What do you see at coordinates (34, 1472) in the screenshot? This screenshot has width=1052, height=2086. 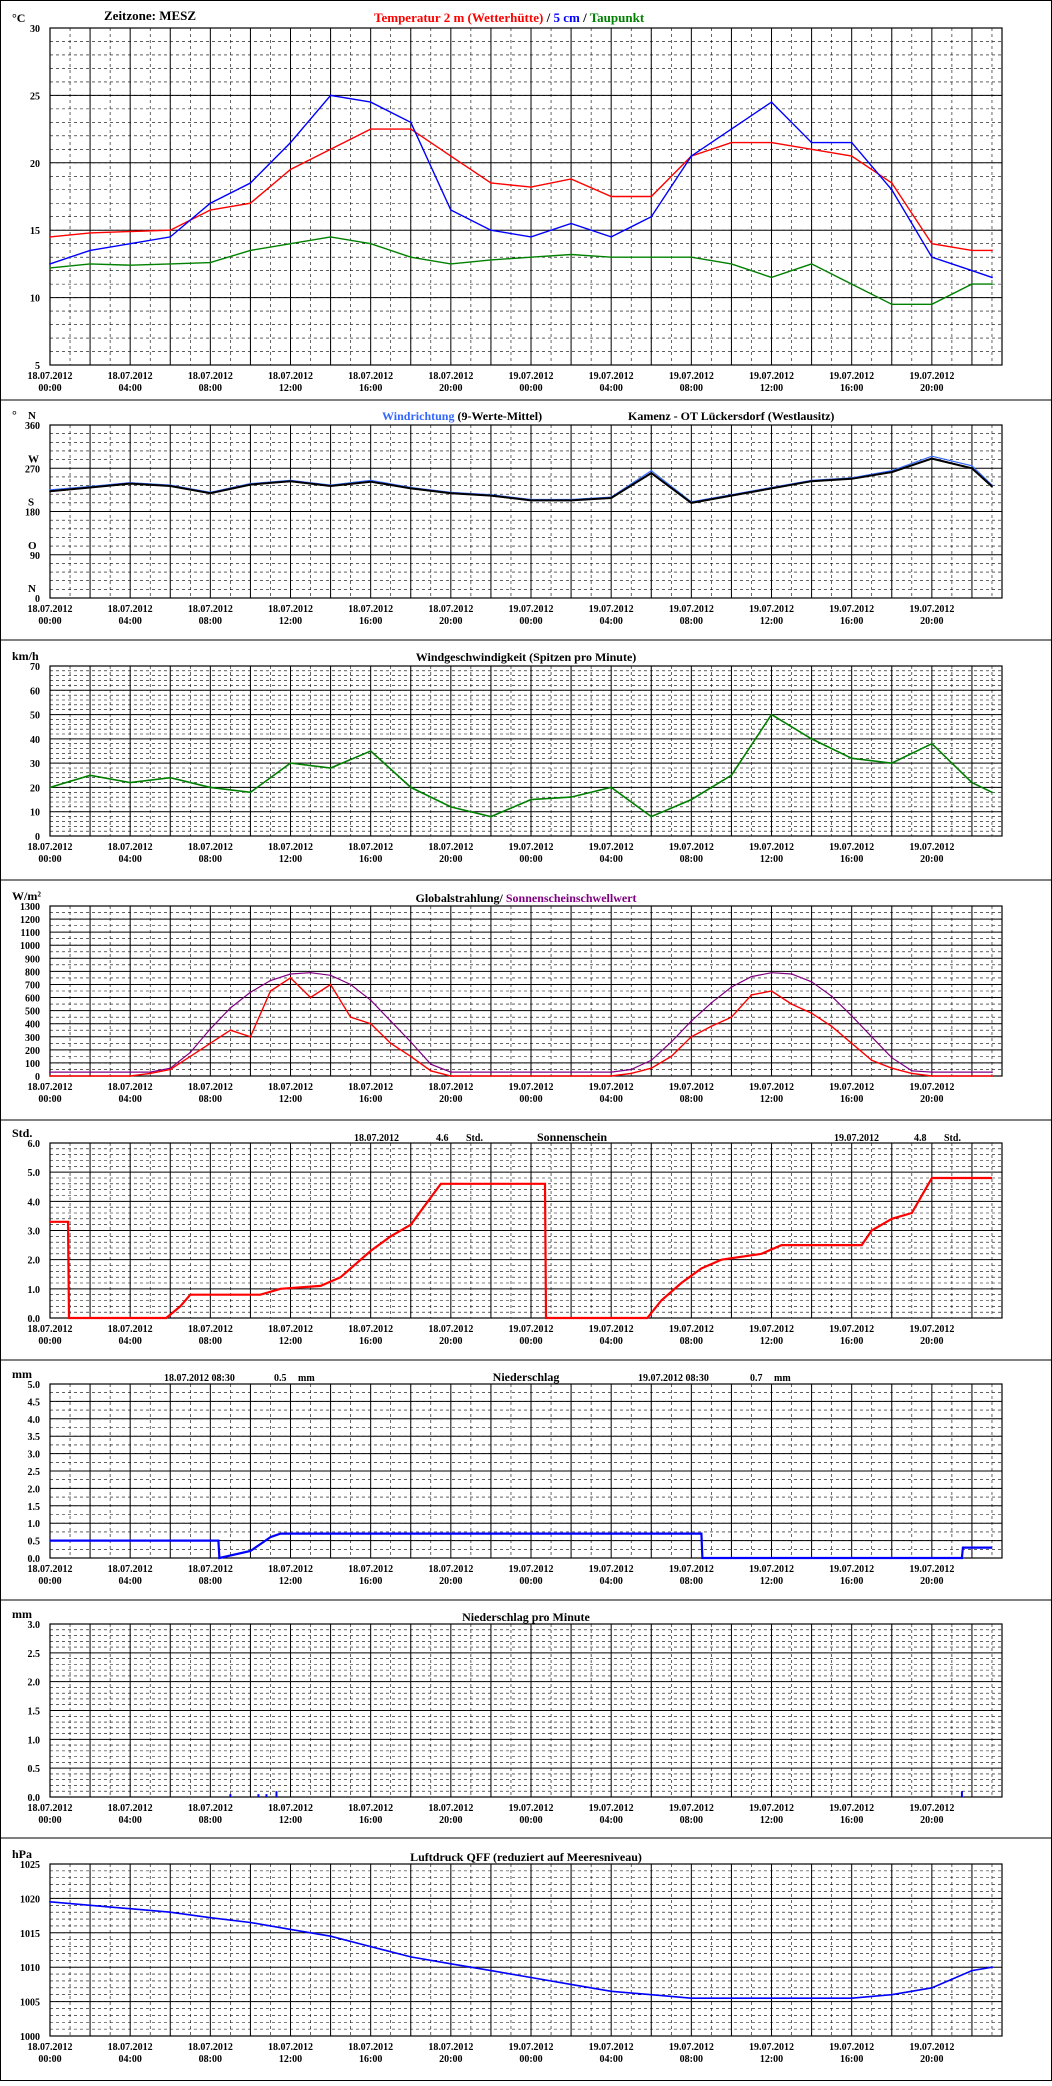 I see `y-tick-label: 2.5` at bounding box center [34, 1472].